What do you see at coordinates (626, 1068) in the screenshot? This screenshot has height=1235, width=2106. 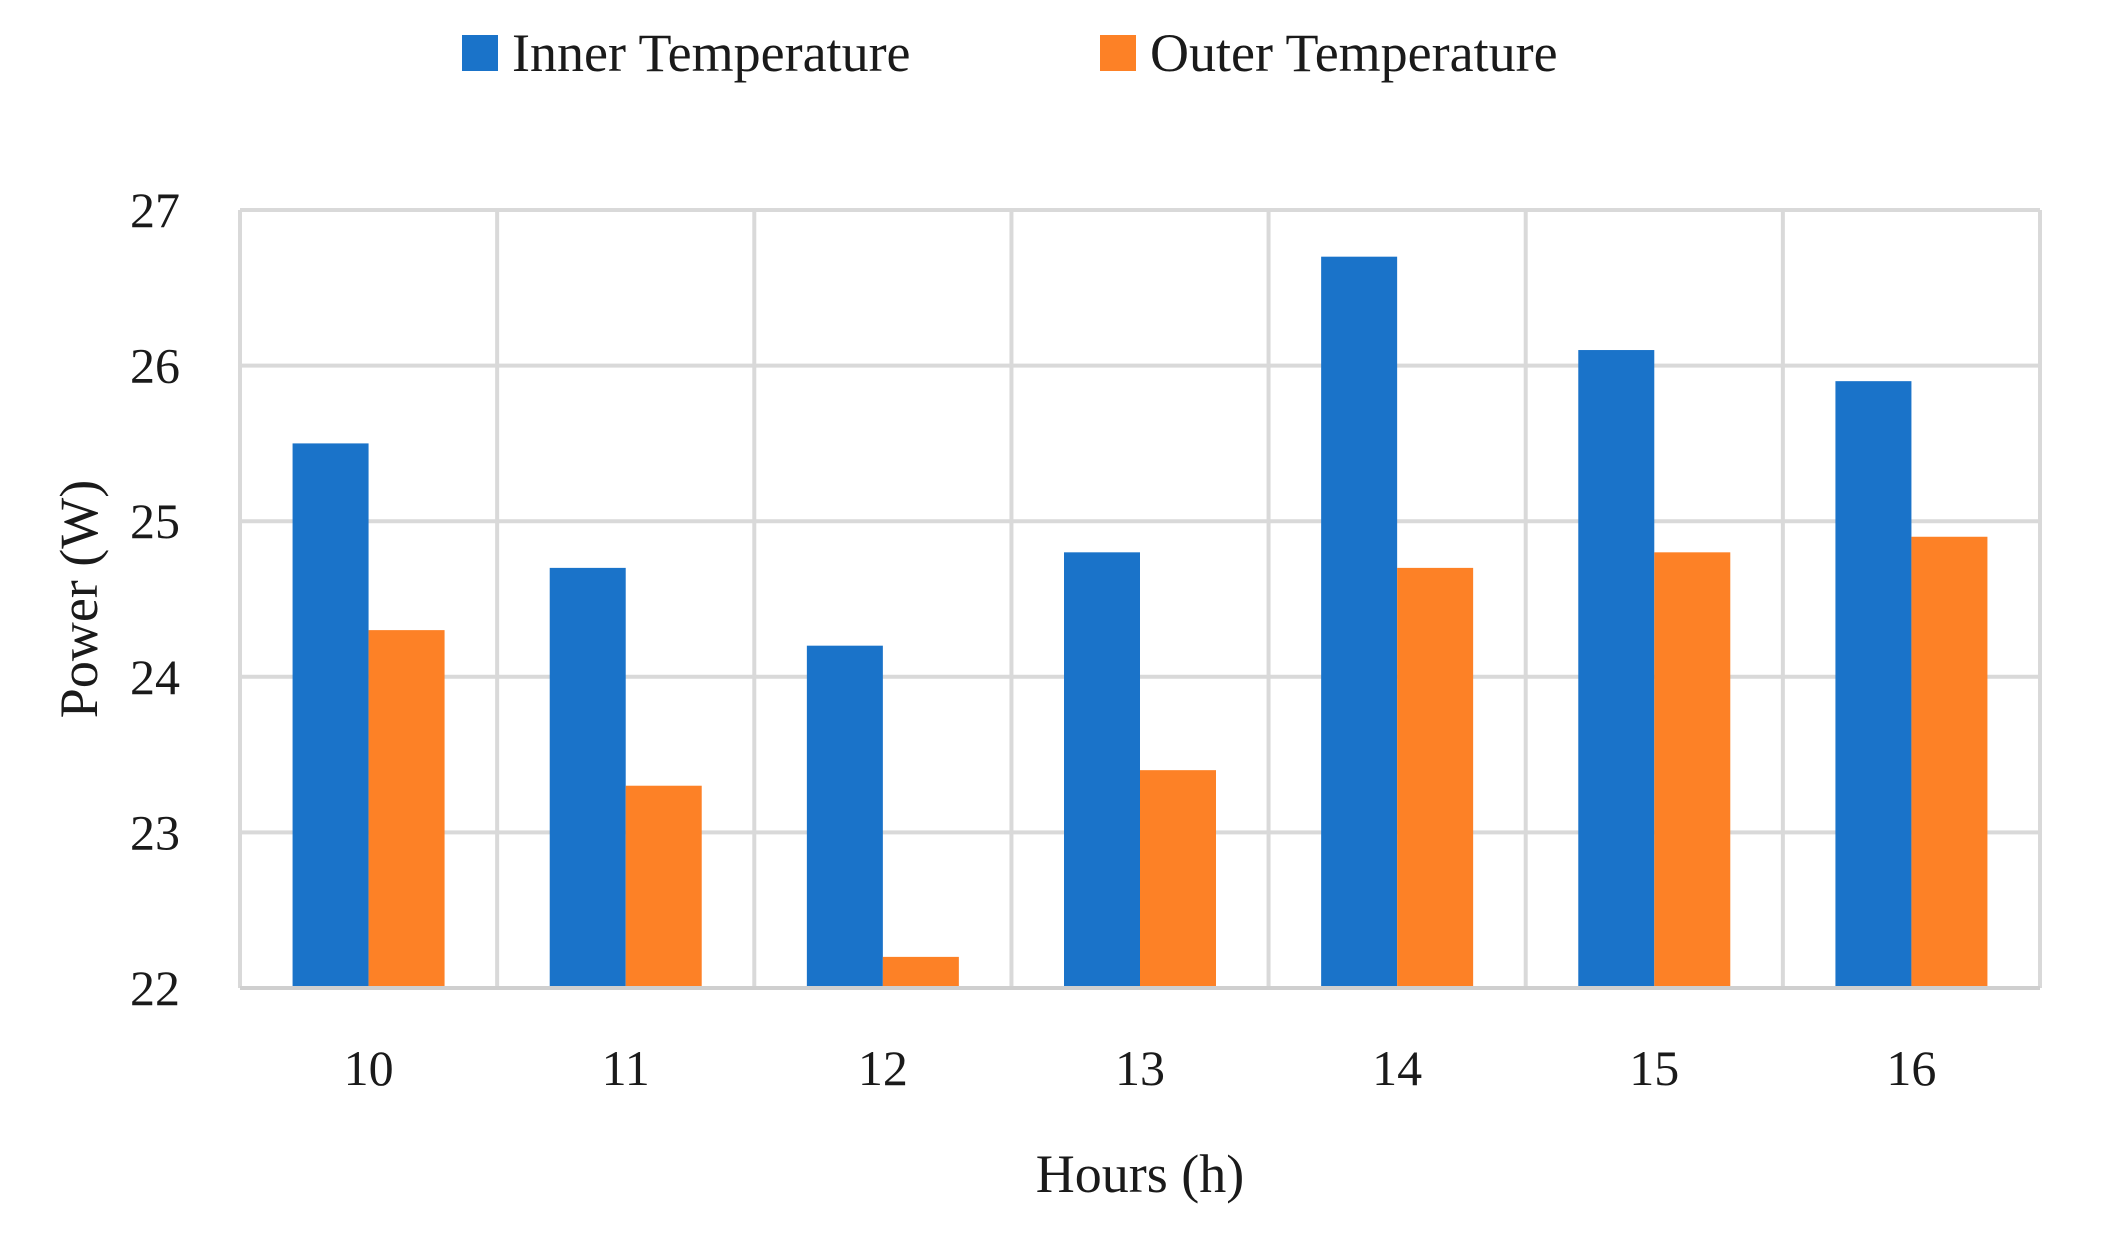 I see `x-tick-label-11: 11` at bounding box center [626, 1068].